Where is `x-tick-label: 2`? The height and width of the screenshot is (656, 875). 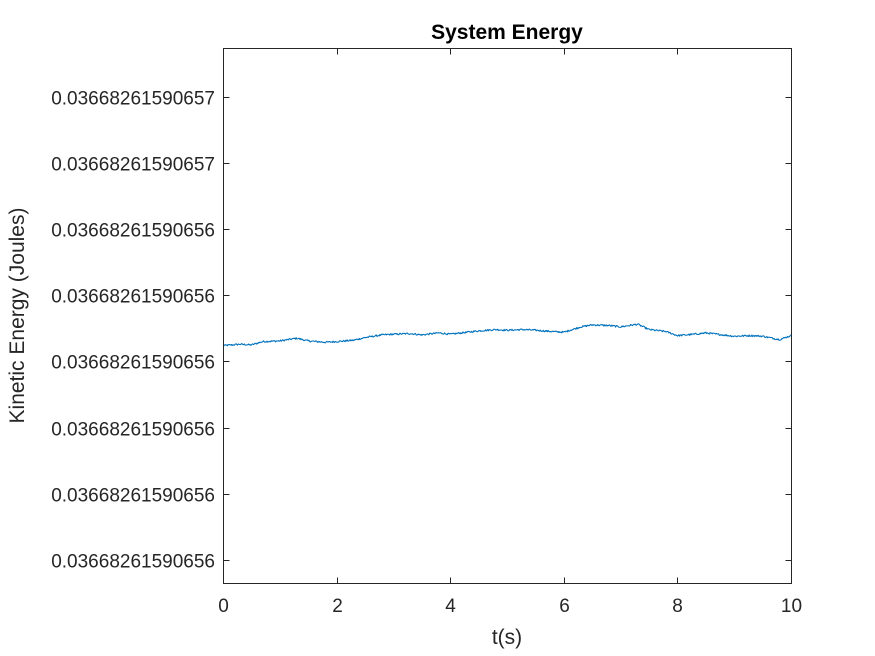
x-tick-label: 2 is located at coordinates (337, 606).